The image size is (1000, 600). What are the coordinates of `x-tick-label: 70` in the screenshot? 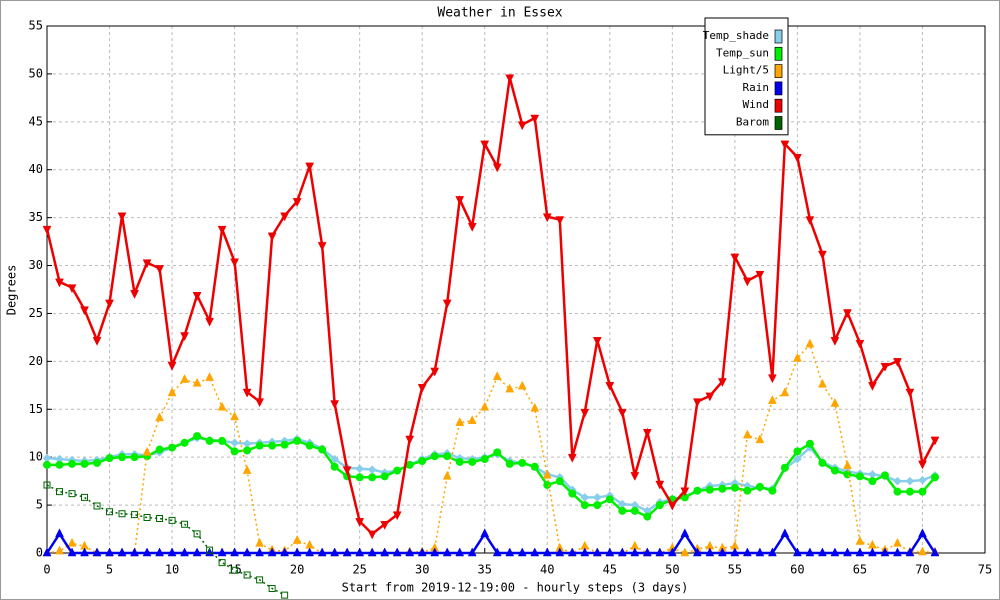 It's located at (922, 570).